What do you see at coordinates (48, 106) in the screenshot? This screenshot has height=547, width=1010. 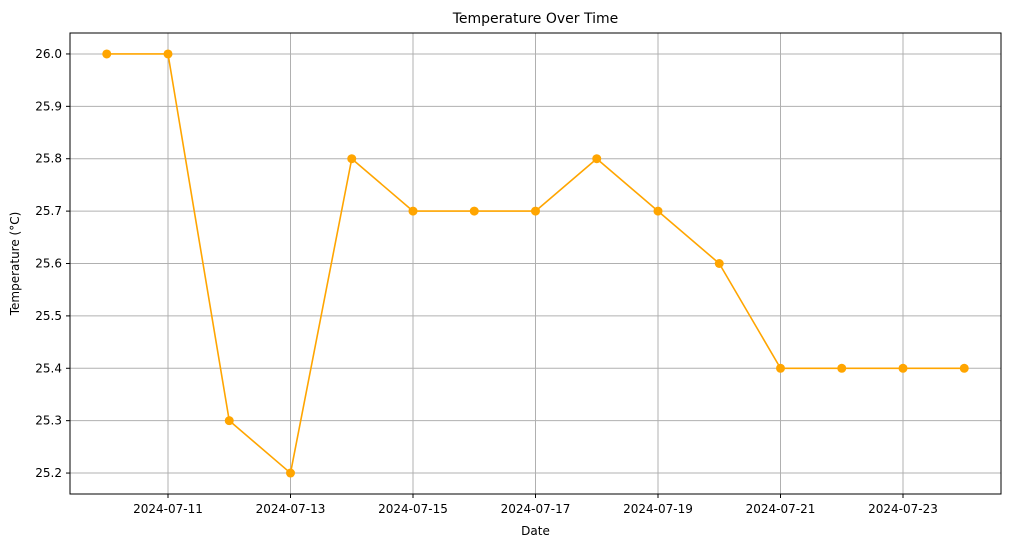 I see `y-tick-label: 25.9` at bounding box center [48, 106].